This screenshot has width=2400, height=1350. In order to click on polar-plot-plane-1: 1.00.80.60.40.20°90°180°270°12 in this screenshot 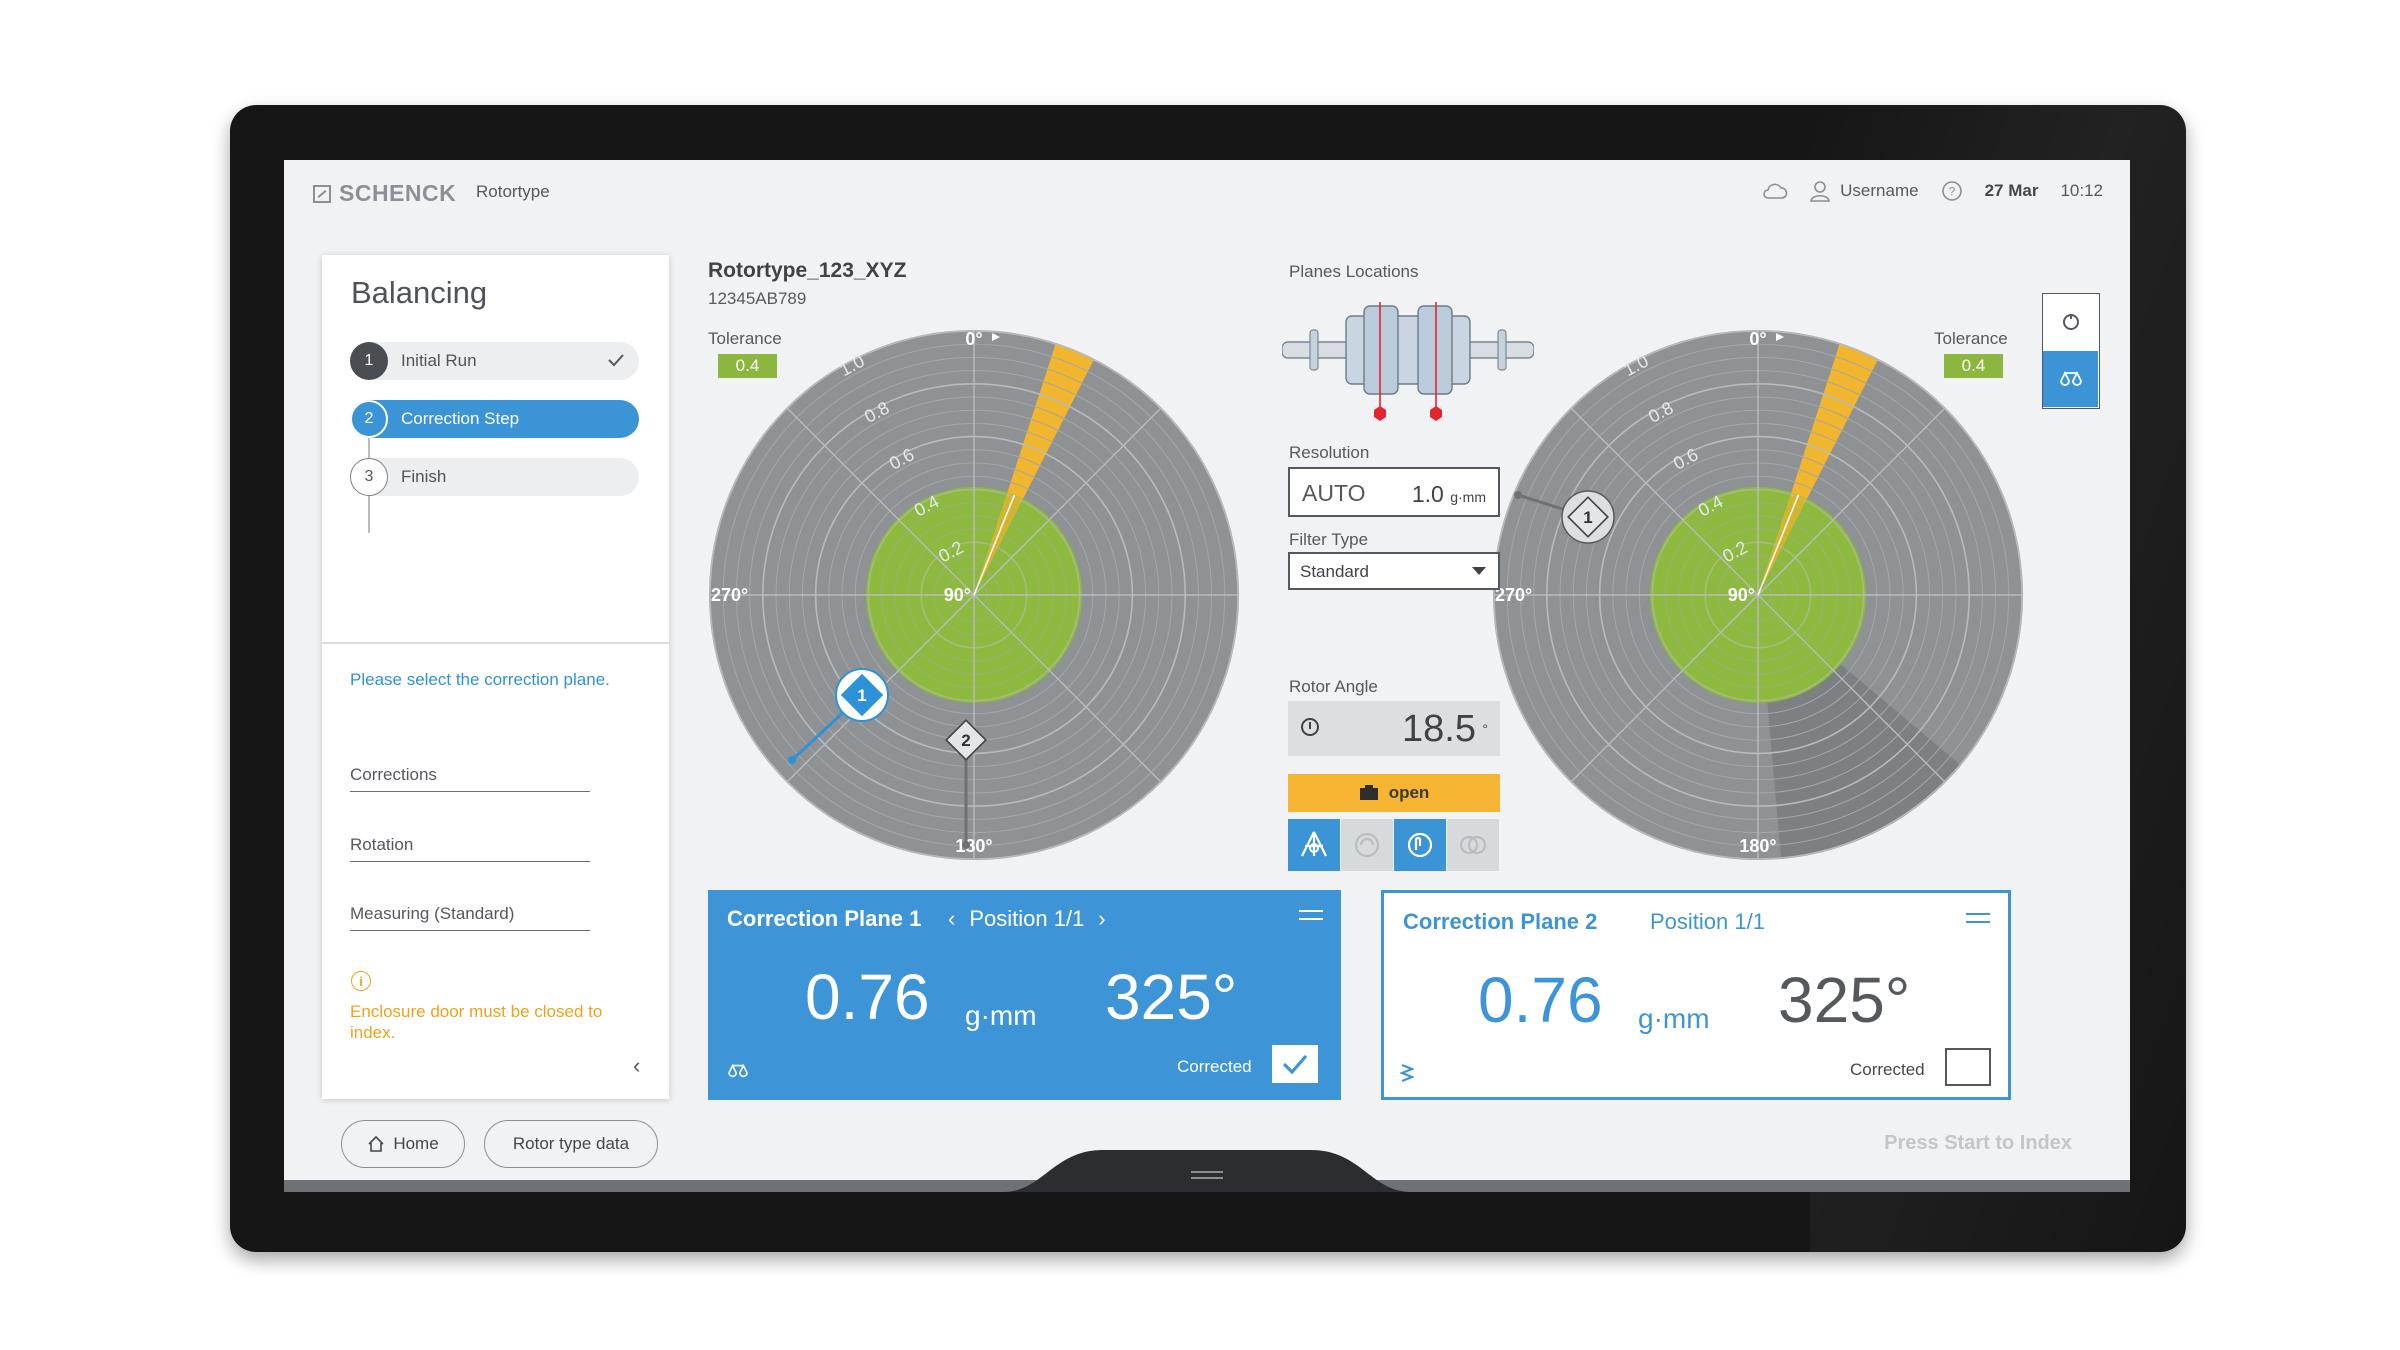, I will do `click(974, 595)`.